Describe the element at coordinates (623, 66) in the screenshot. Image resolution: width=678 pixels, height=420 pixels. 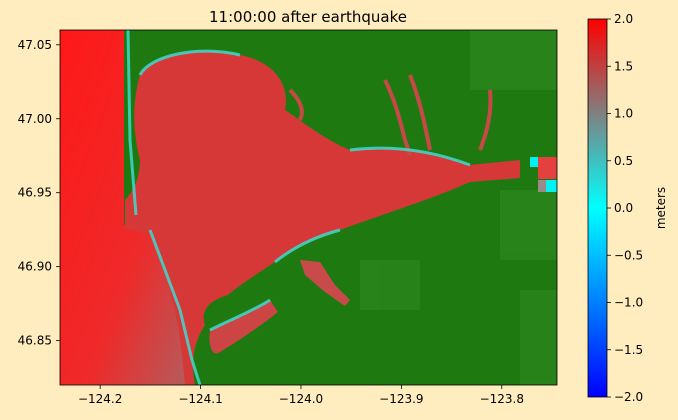
I see `colorbar-tick-label: 1.5` at that location.